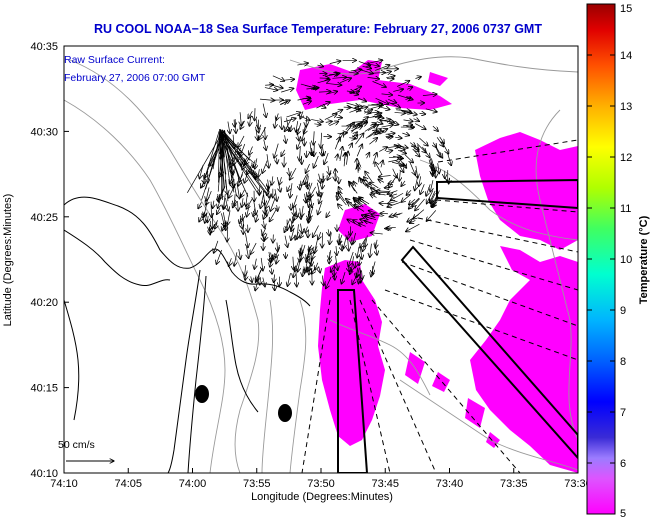 Image resolution: width=651 pixels, height=519 pixels. I want to click on colorbar-tick-label: 10, so click(626, 260).